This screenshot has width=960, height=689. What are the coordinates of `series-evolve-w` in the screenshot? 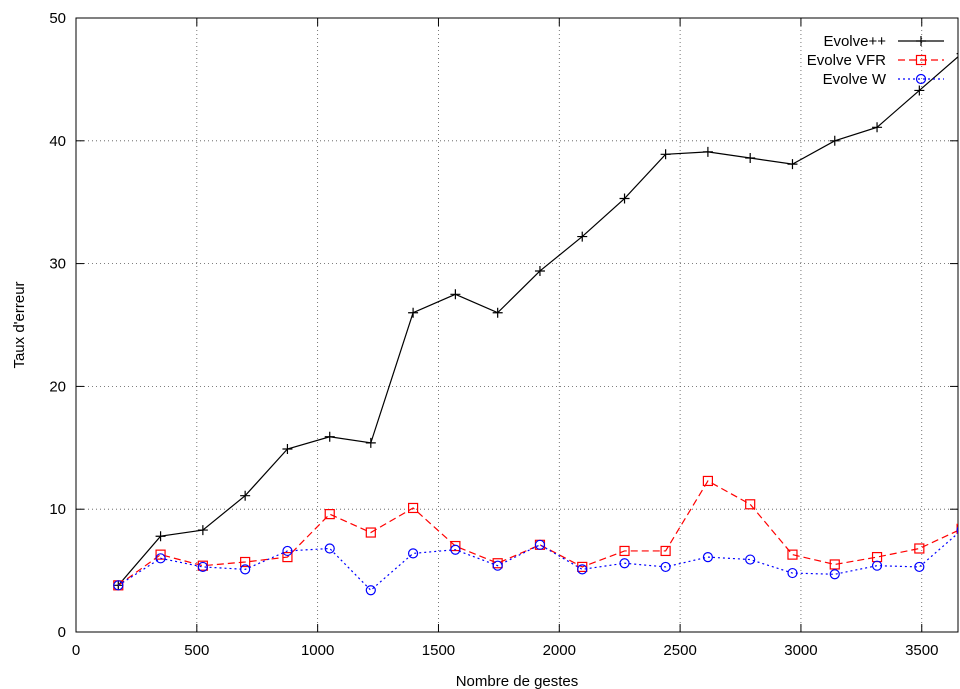 It's located at (535, 561).